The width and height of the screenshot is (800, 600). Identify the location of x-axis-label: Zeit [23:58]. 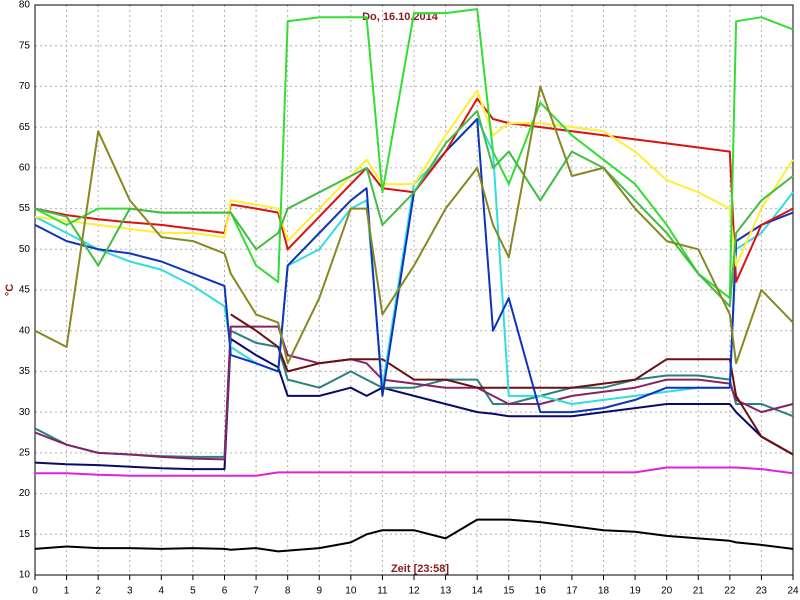
(420, 569).